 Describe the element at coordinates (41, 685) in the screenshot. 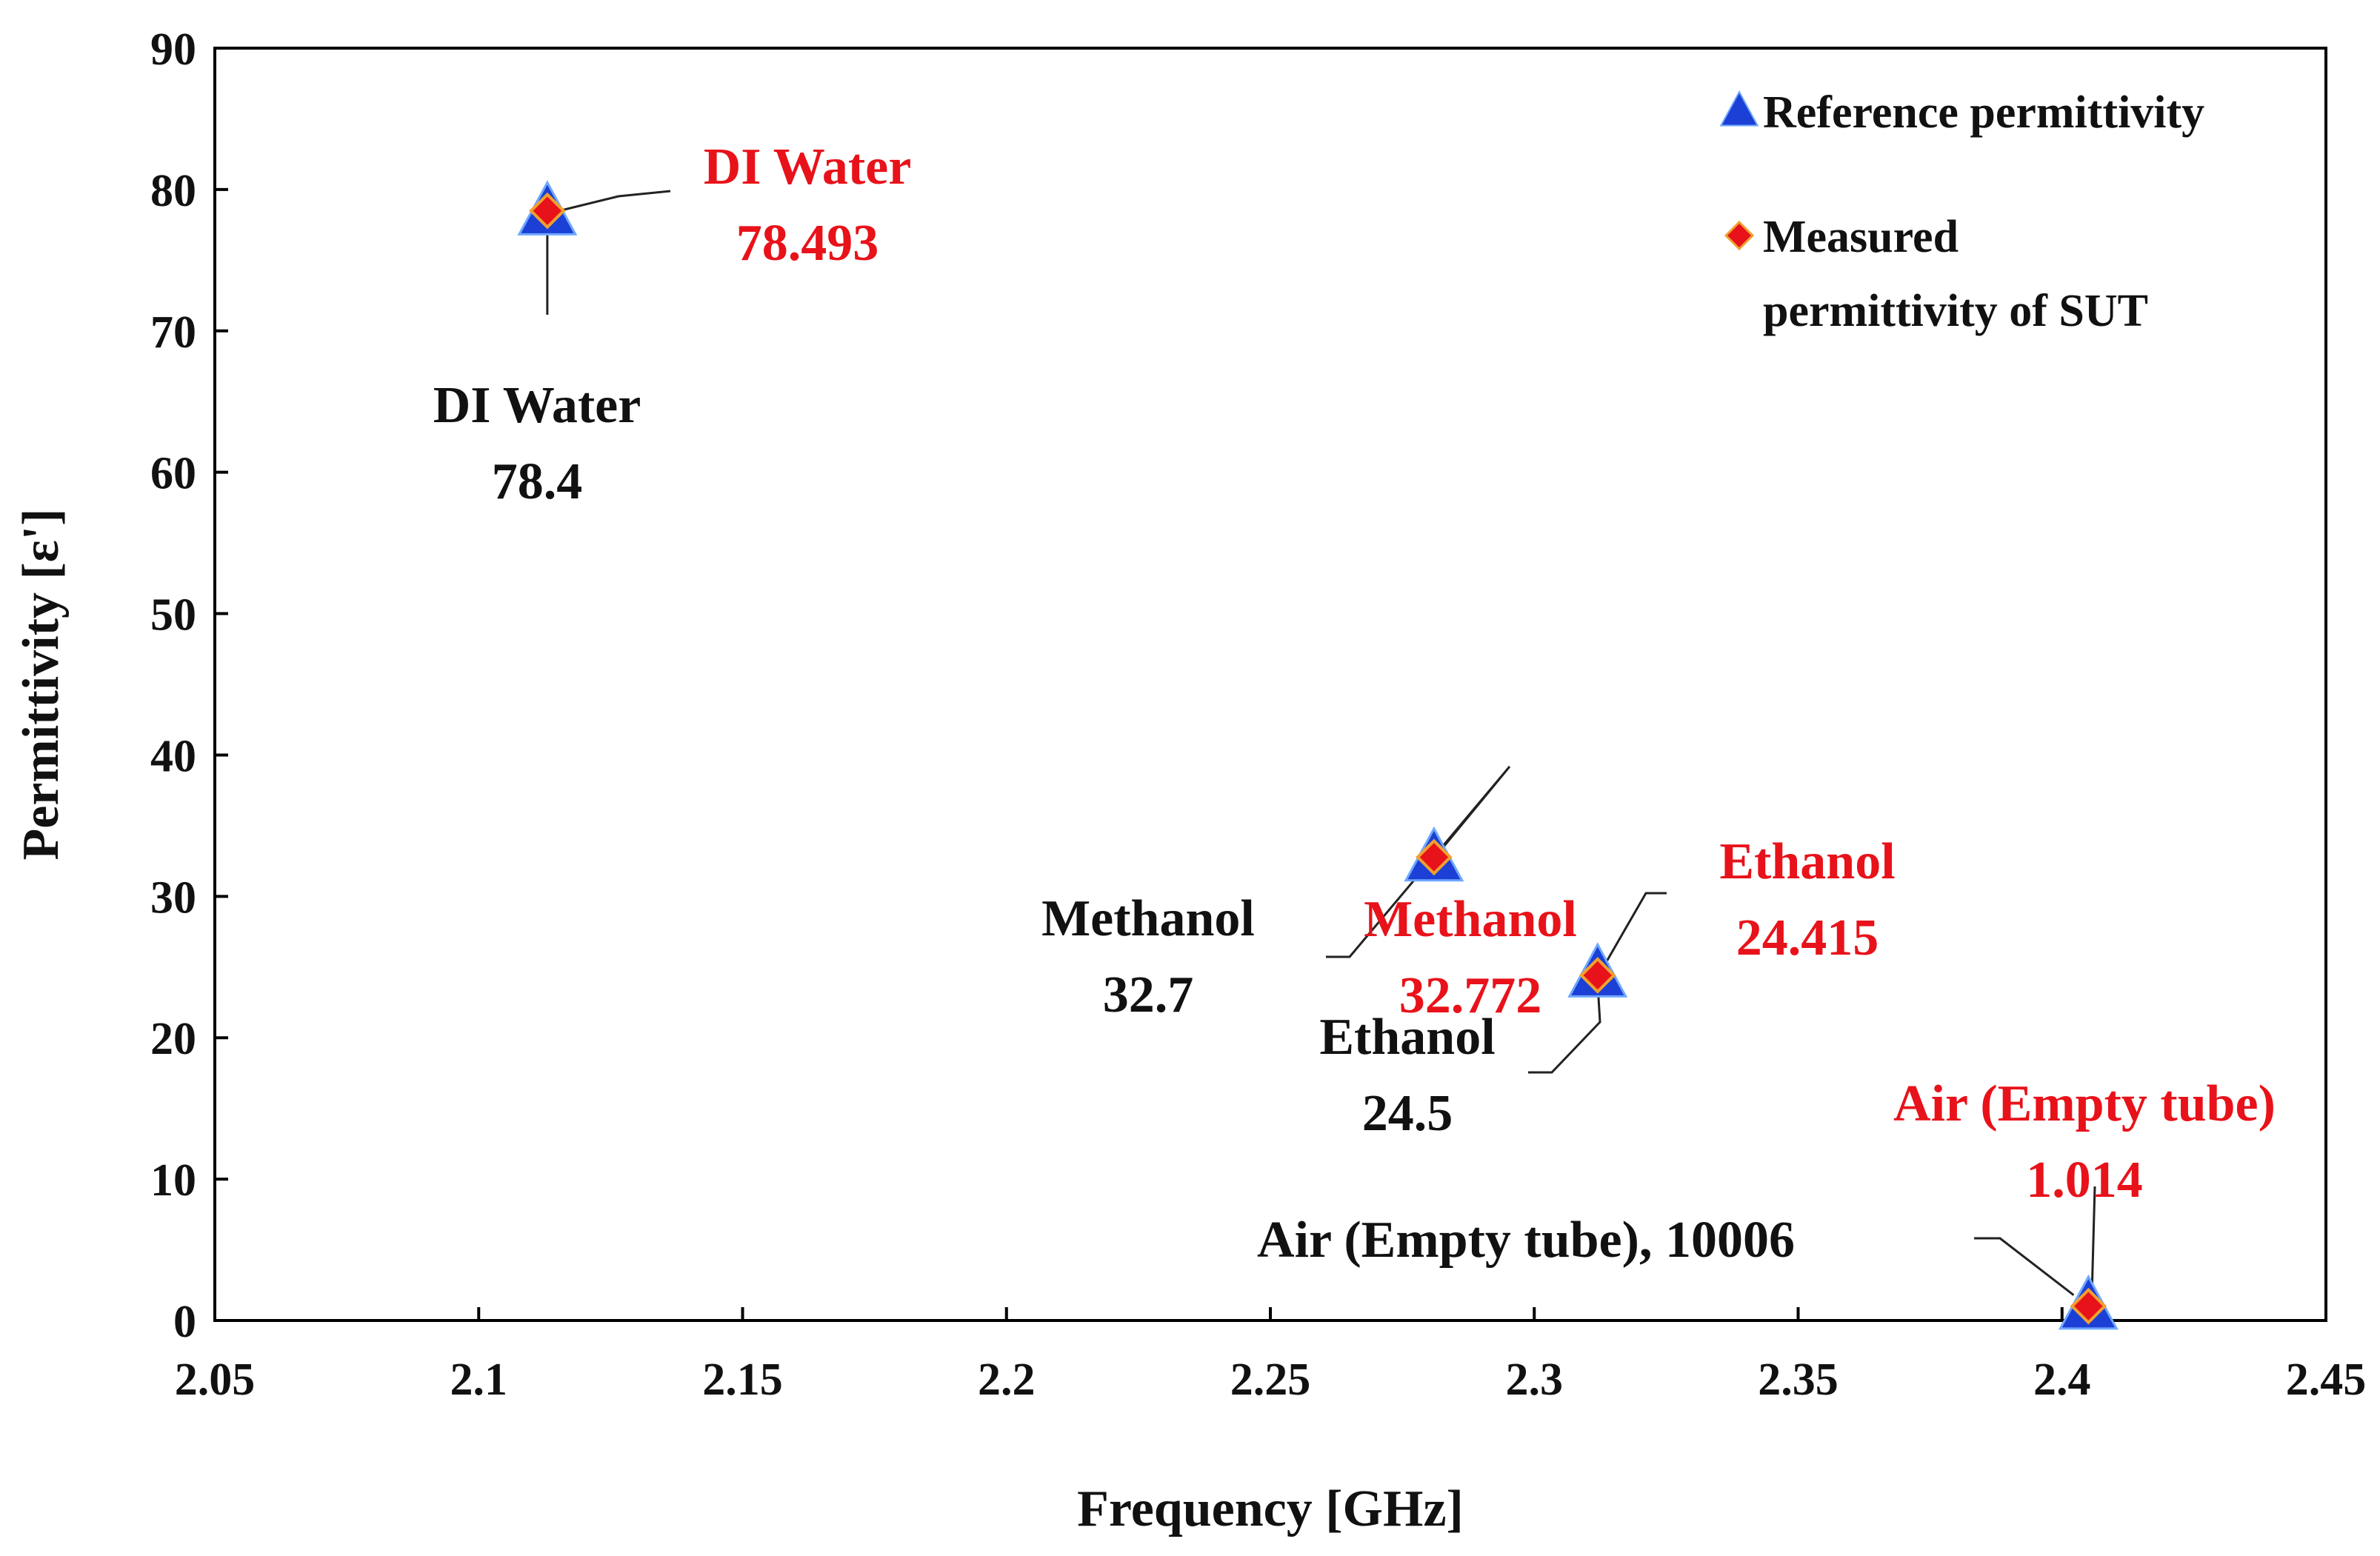

I see `y-axis-label: Permittivity [ε']` at that location.